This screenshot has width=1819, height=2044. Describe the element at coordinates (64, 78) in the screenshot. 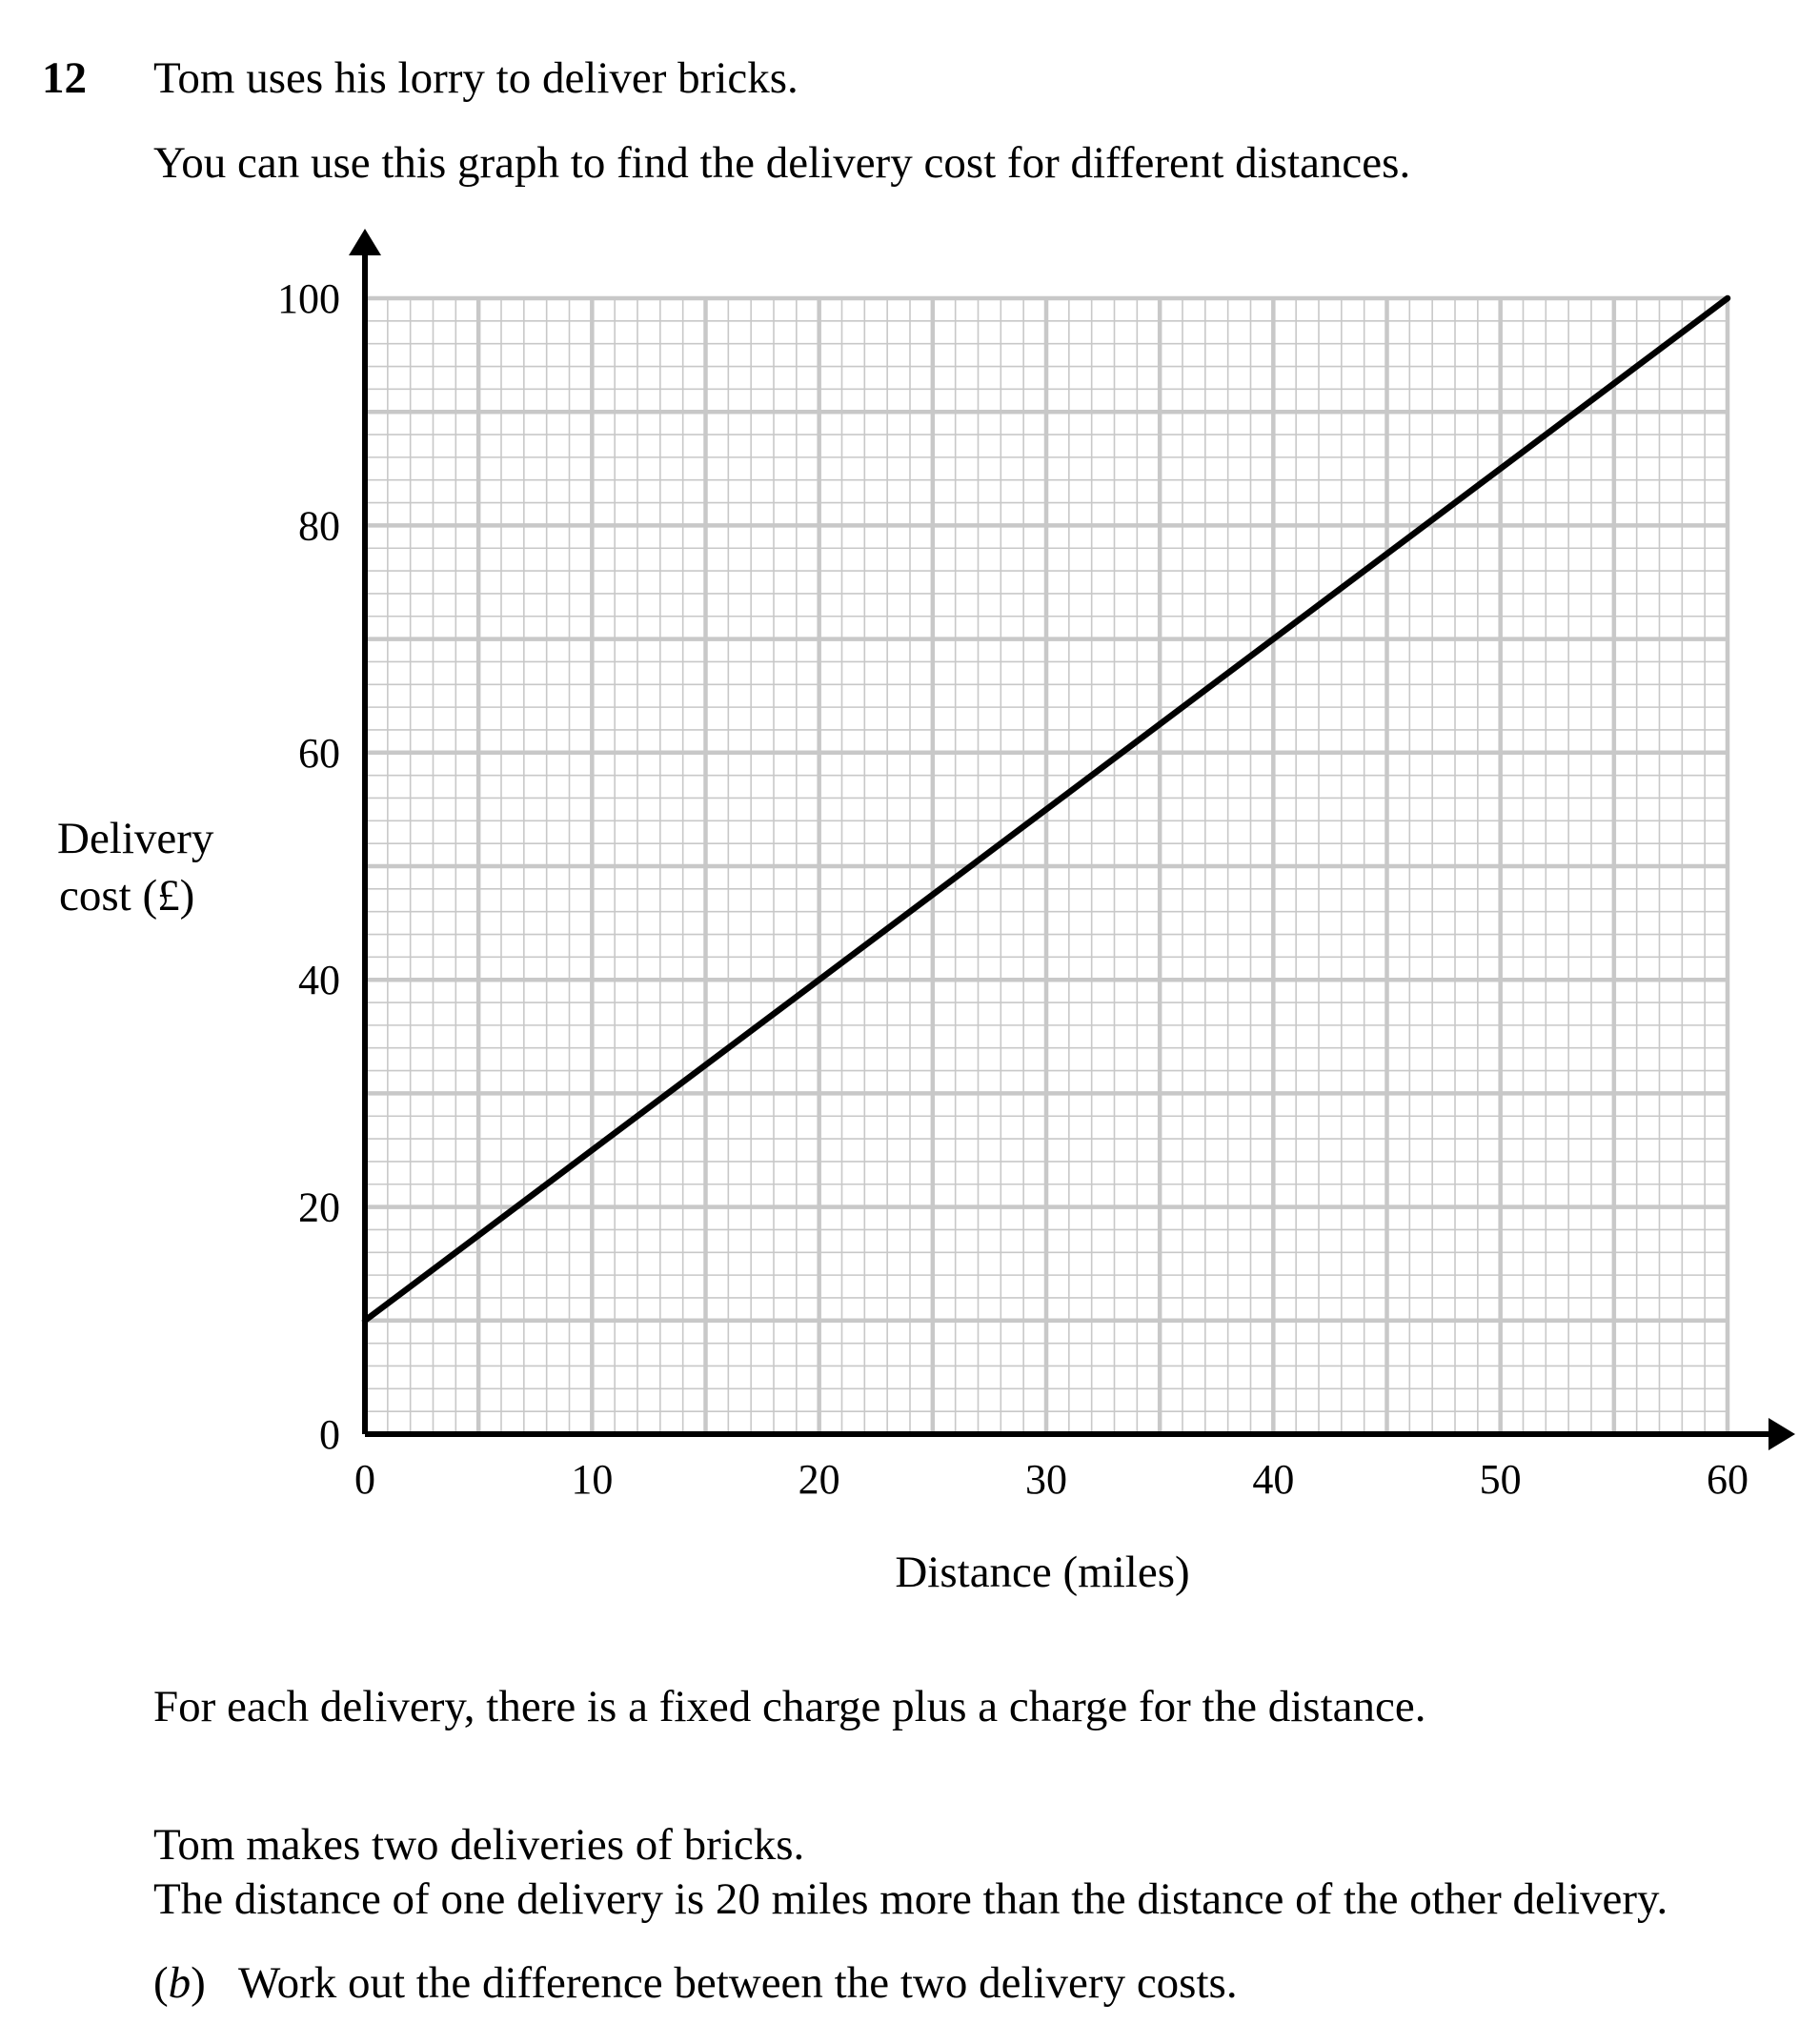

I see `question-number: 12` at that location.